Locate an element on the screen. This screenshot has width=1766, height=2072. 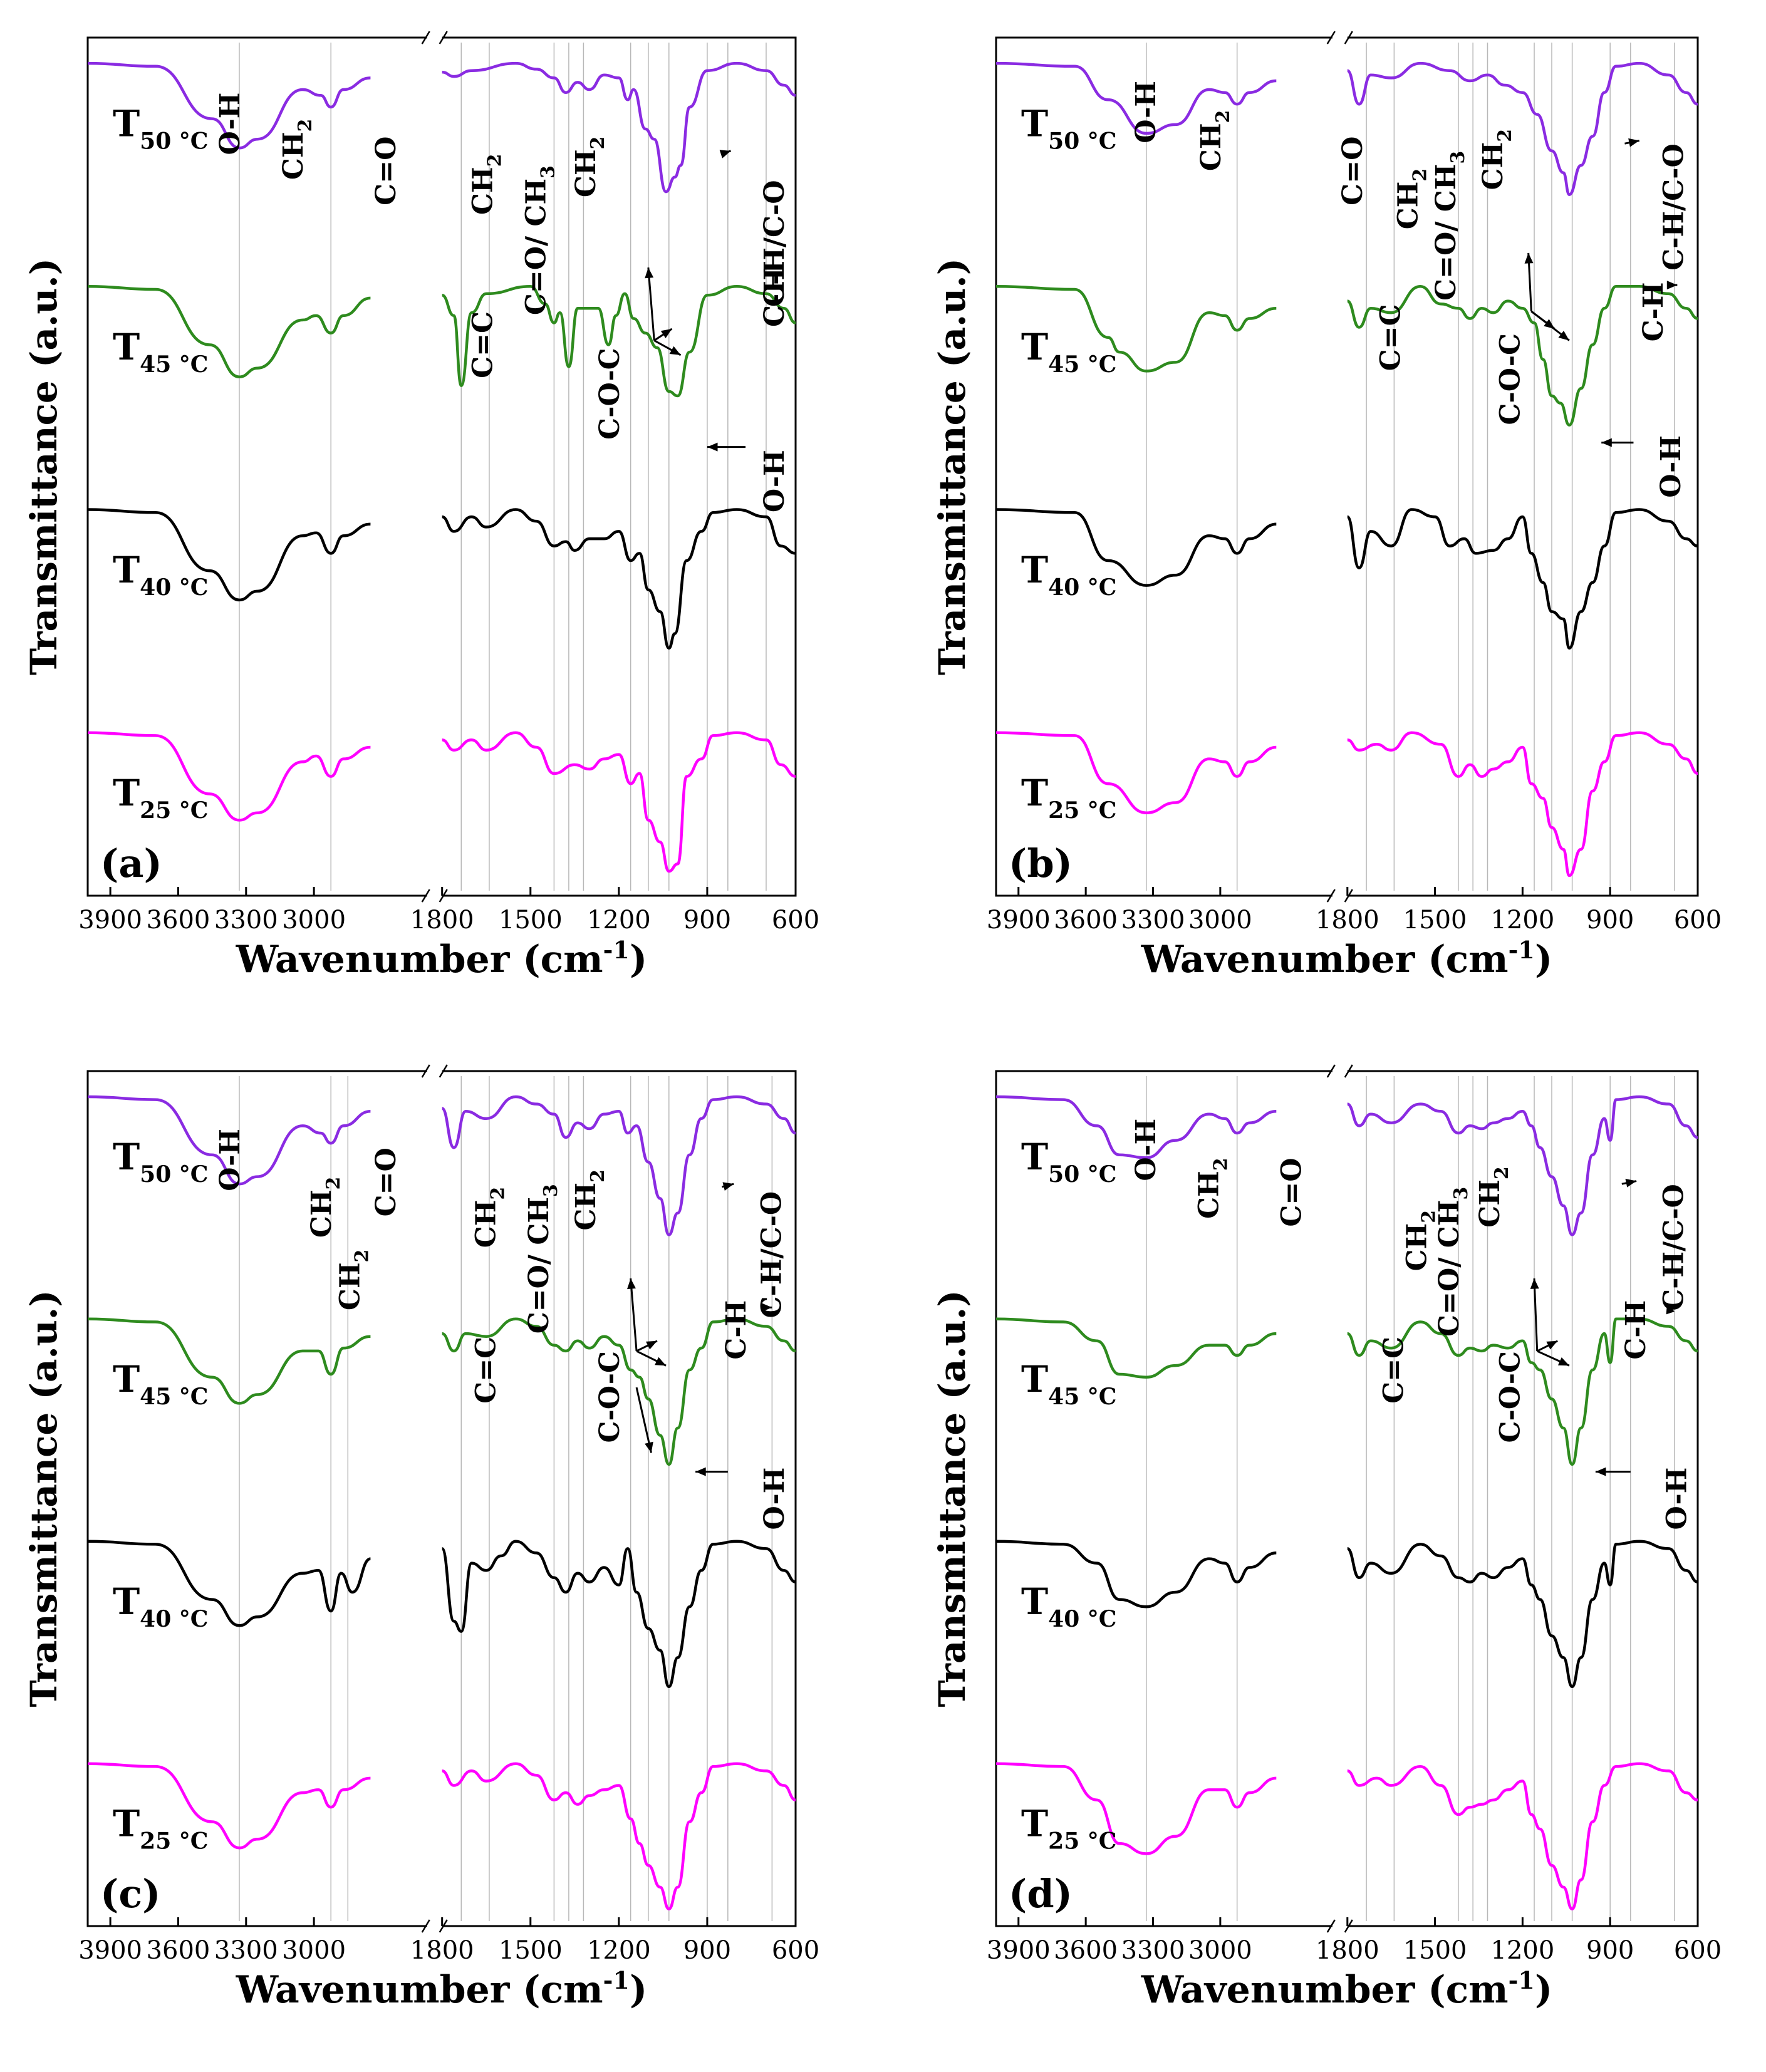
band-annotation: C-H/C-O is located at coordinates (772, 1254).